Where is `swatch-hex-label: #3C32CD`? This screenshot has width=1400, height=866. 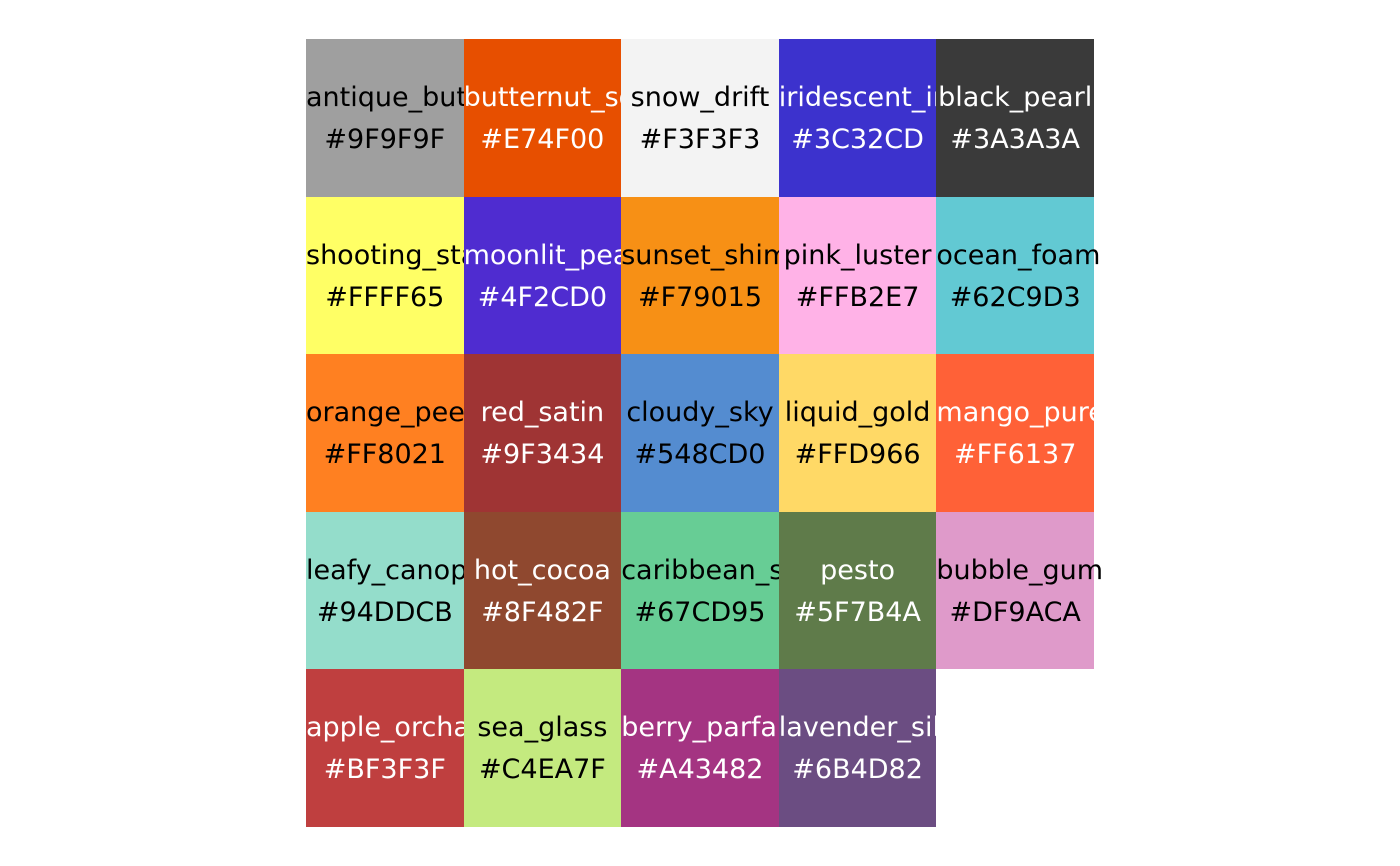 swatch-hex-label: #3C32CD is located at coordinates (857, 139).